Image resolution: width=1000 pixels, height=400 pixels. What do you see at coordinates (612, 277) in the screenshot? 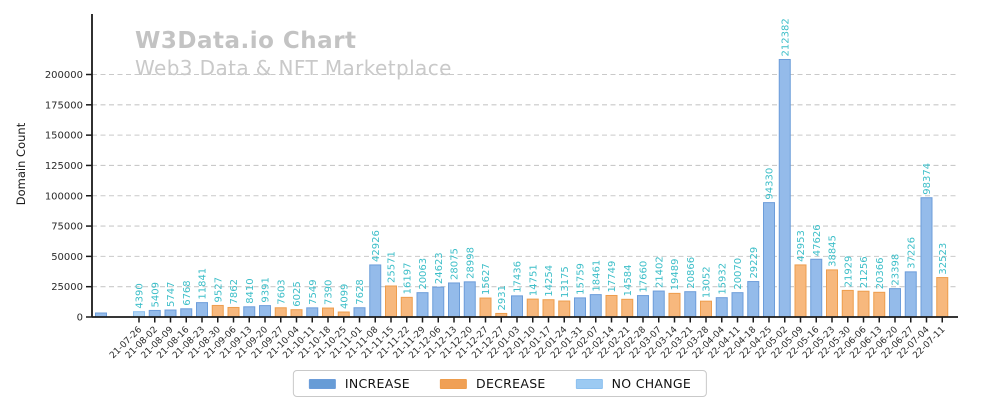
I see `bar-value-label: 17749` at bounding box center [612, 277].